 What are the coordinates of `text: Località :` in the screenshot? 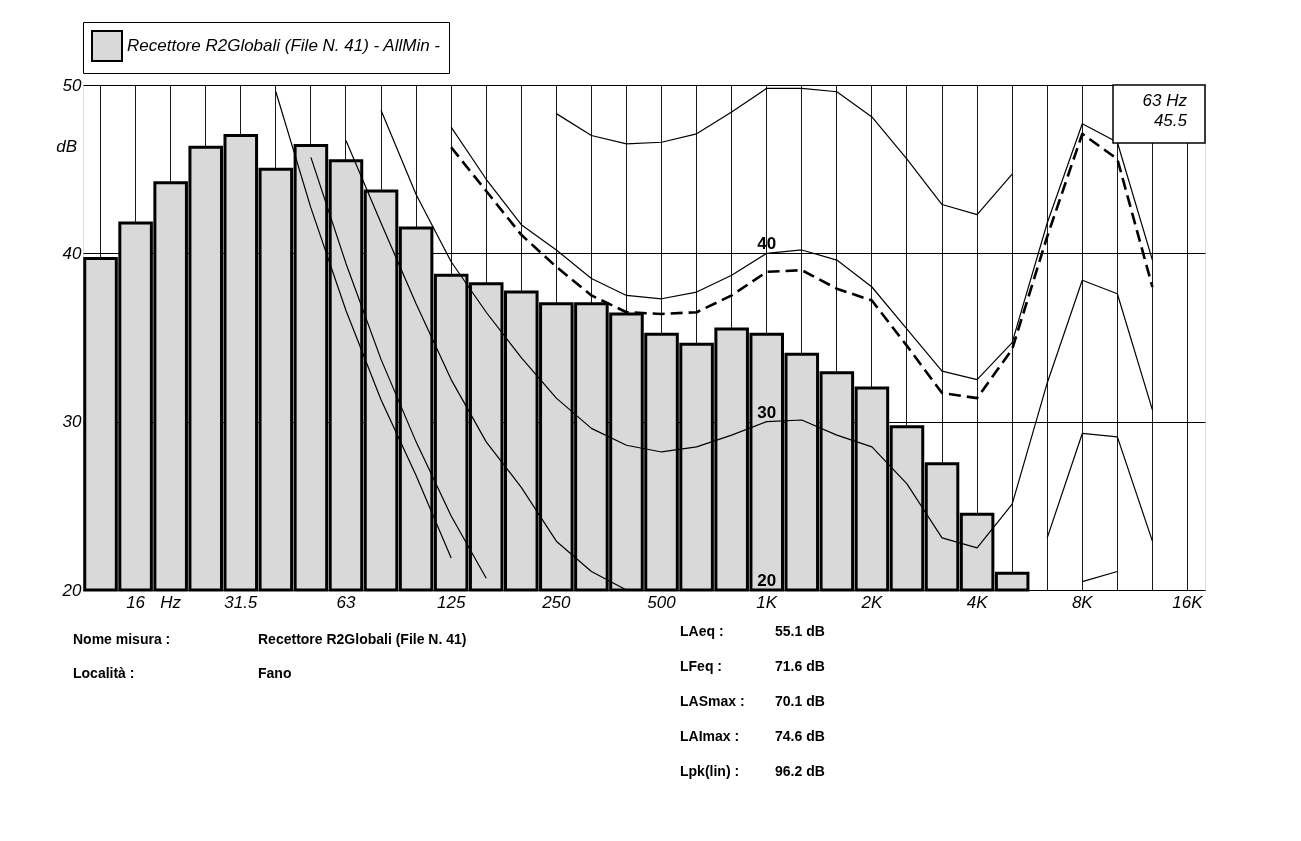 It's located at (104, 673).